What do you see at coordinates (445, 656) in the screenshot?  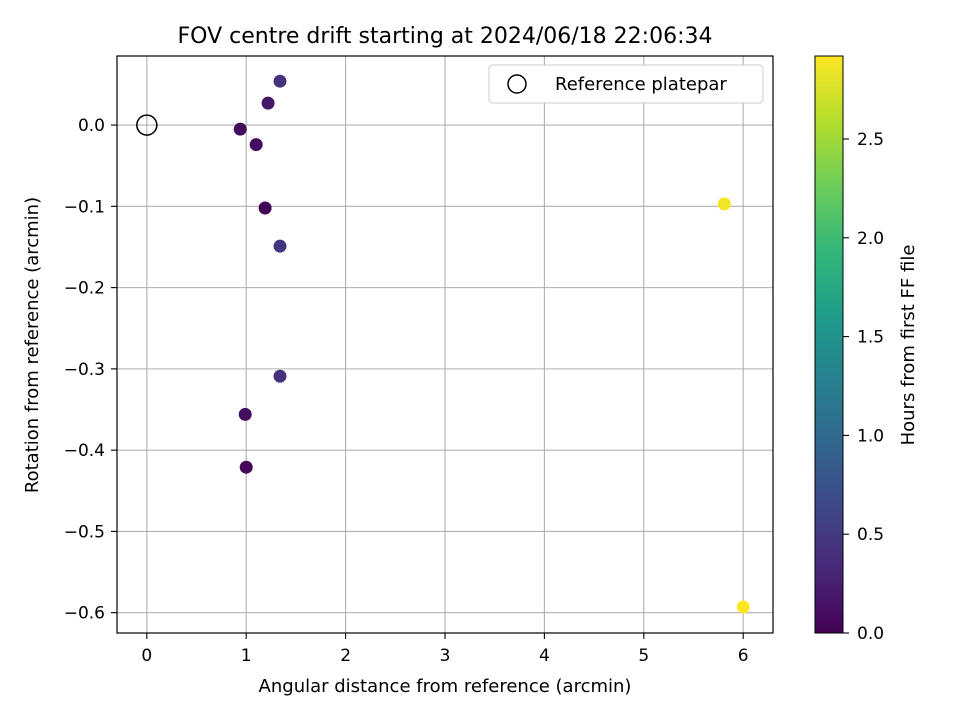 I see `x-tick-label: 3` at bounding box center [445, 656].